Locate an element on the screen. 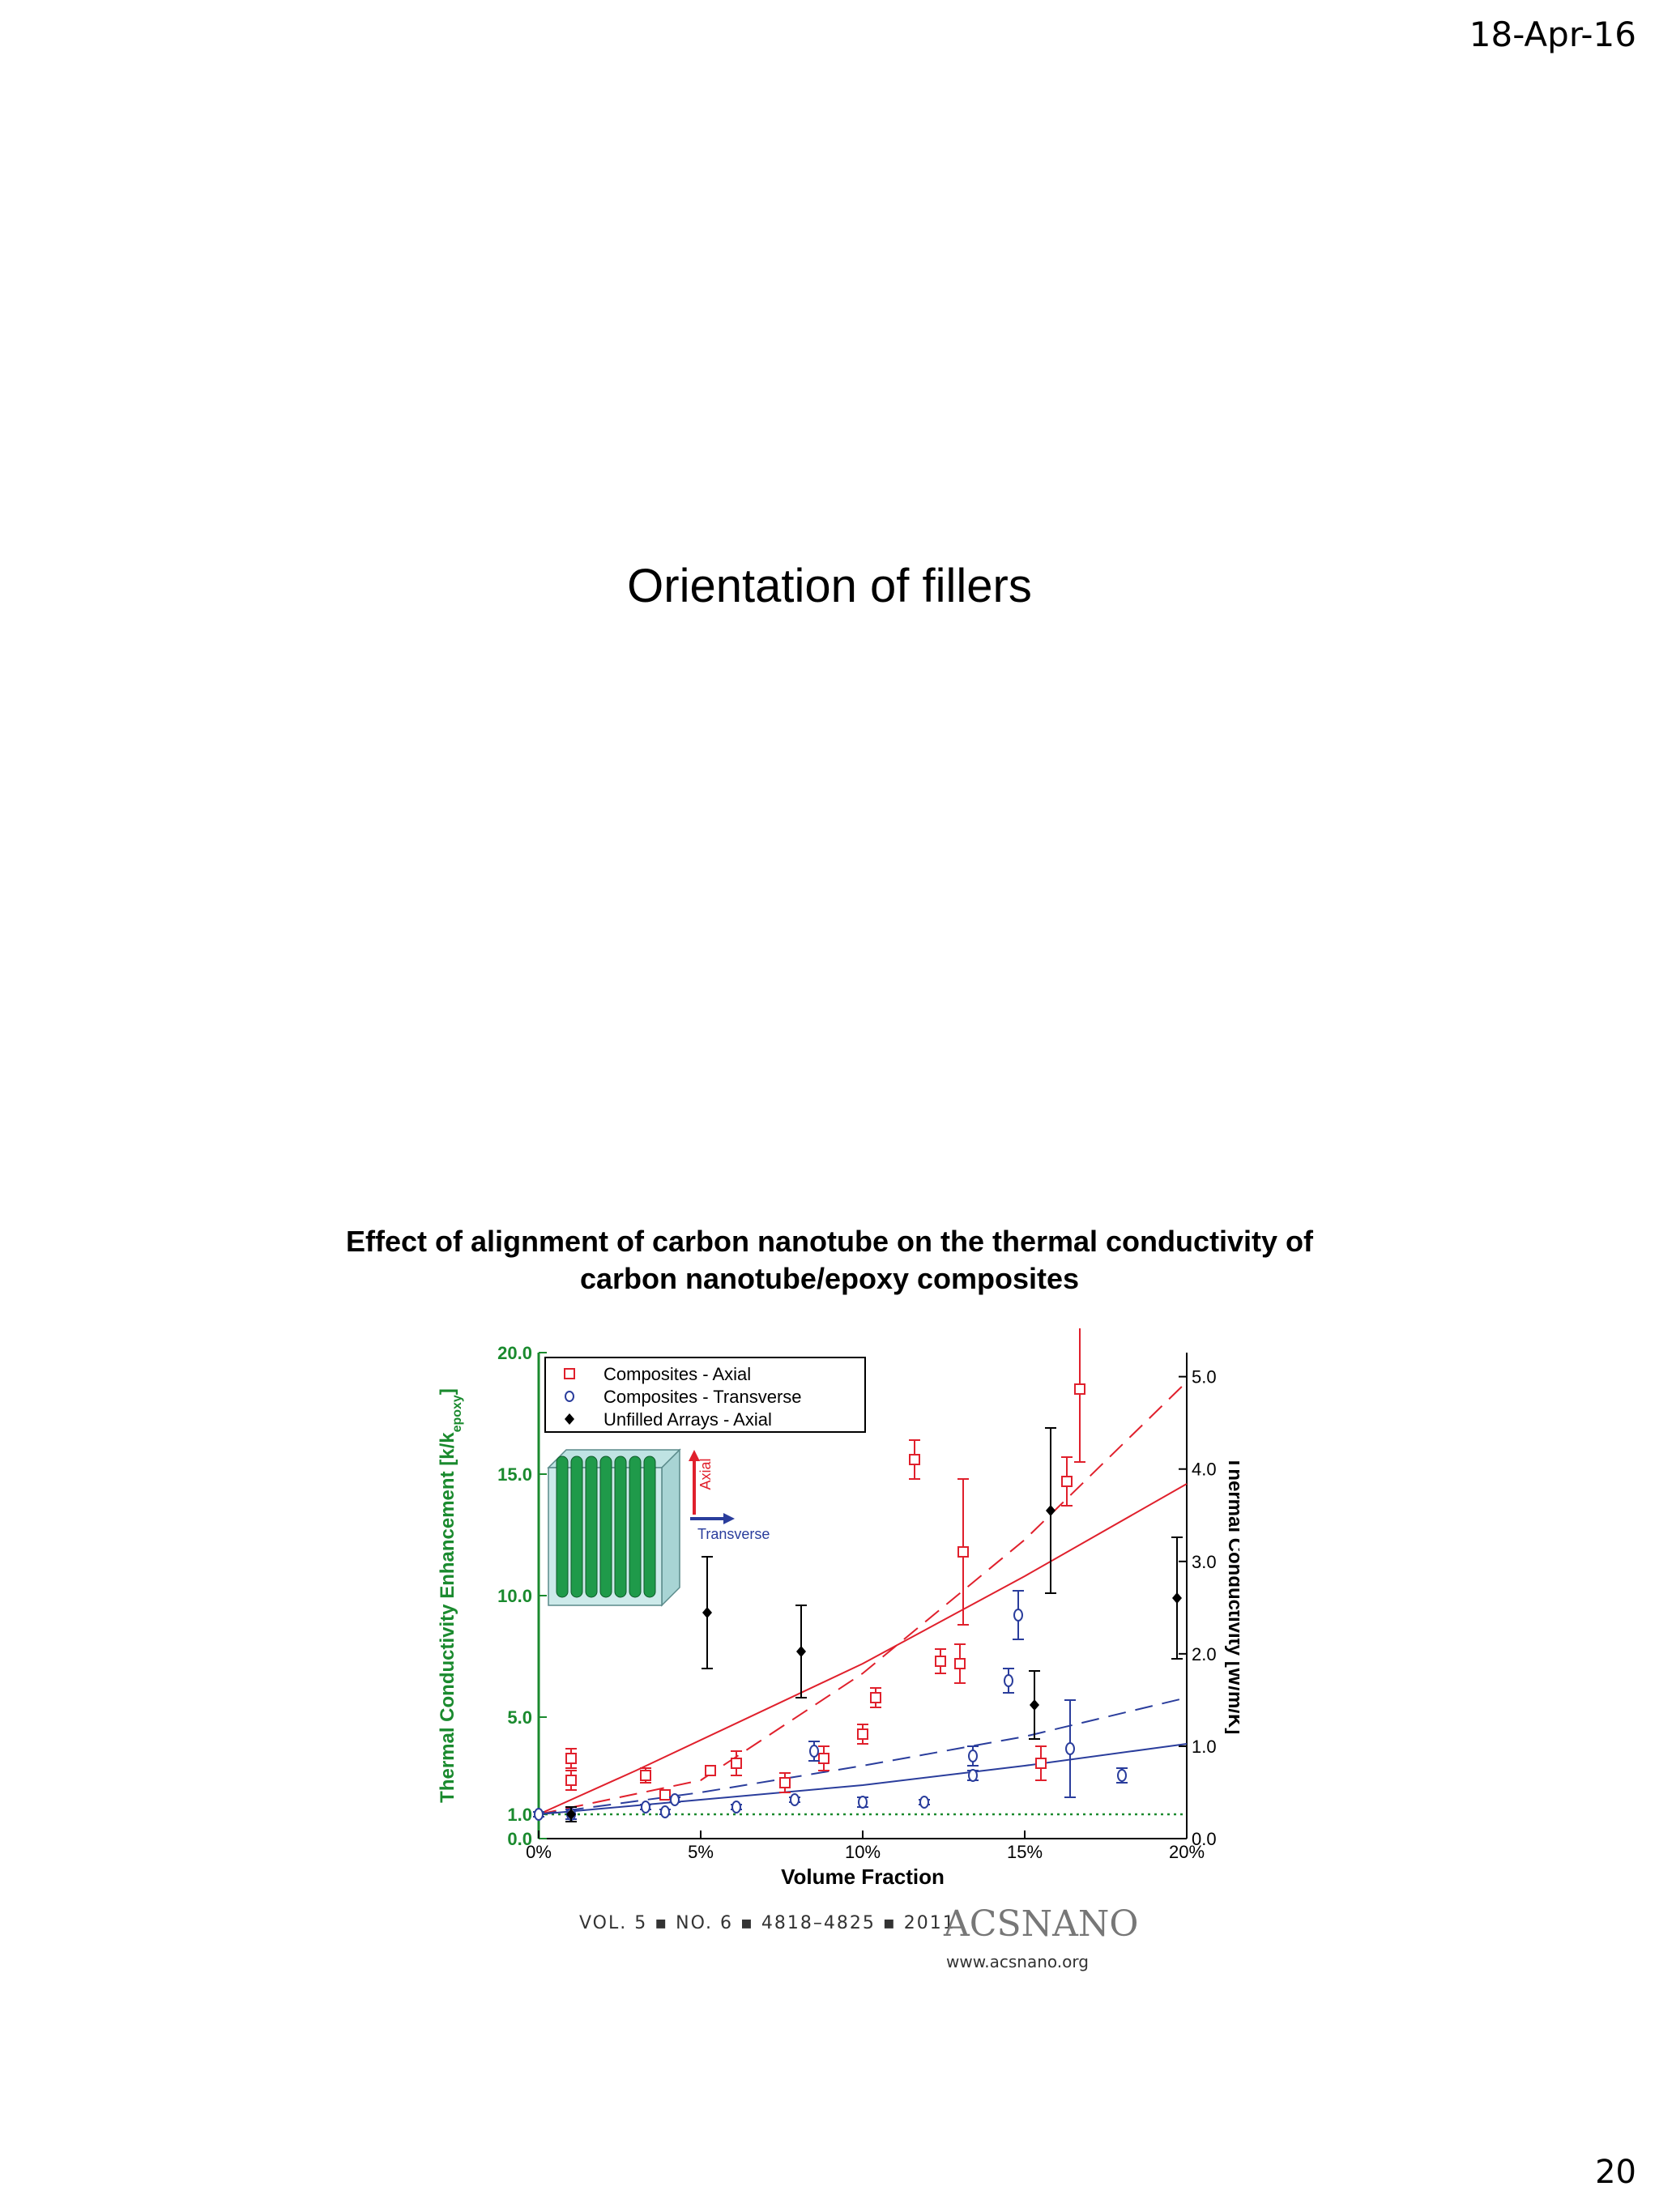 The image size is (1659, 2212). y-tick-label: 1.0 is located at coordinates (519, 1815).